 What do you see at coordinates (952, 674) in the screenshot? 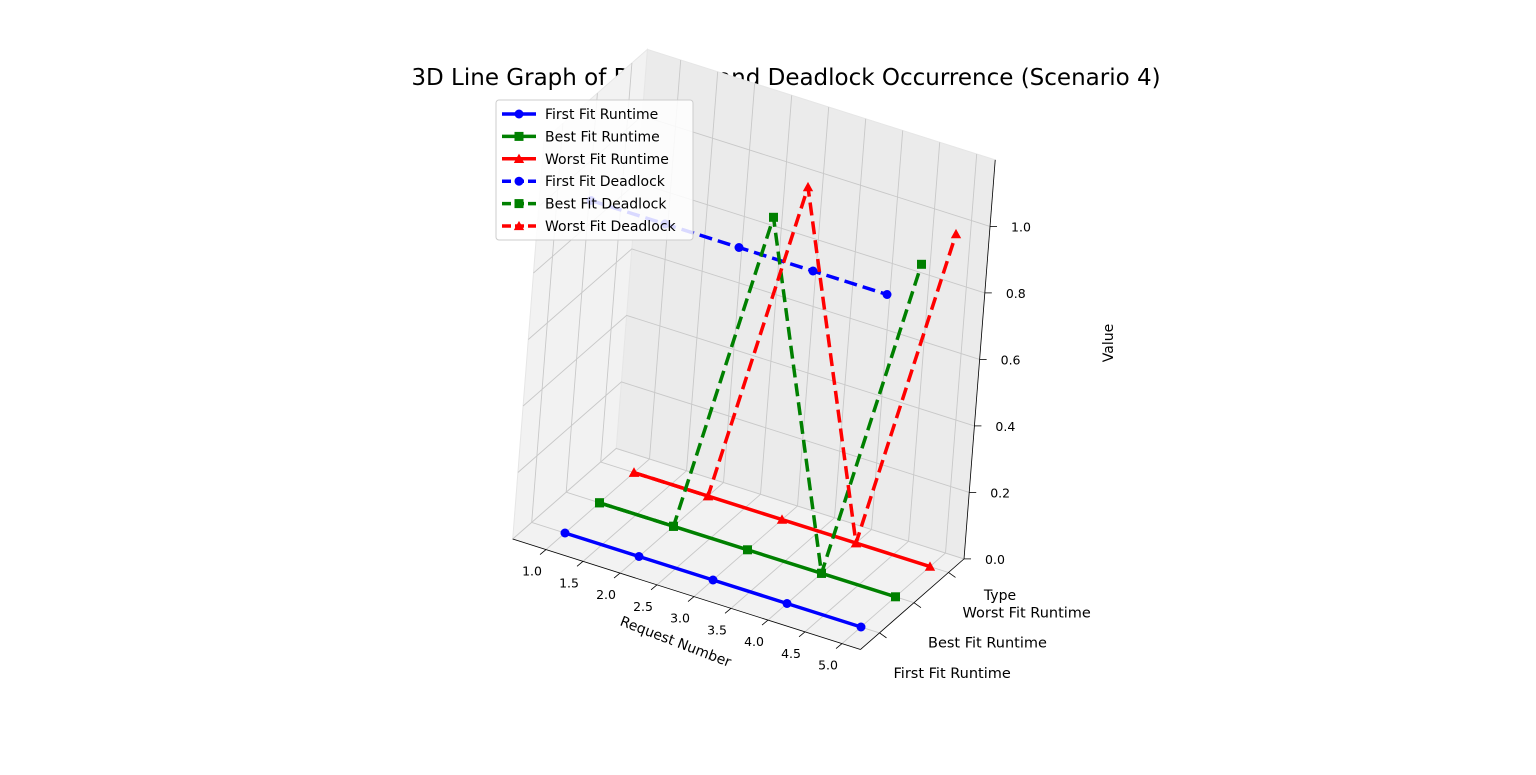
I see `type-tick-label-0: First Fit Runtime` at bounding box center [952, 674].